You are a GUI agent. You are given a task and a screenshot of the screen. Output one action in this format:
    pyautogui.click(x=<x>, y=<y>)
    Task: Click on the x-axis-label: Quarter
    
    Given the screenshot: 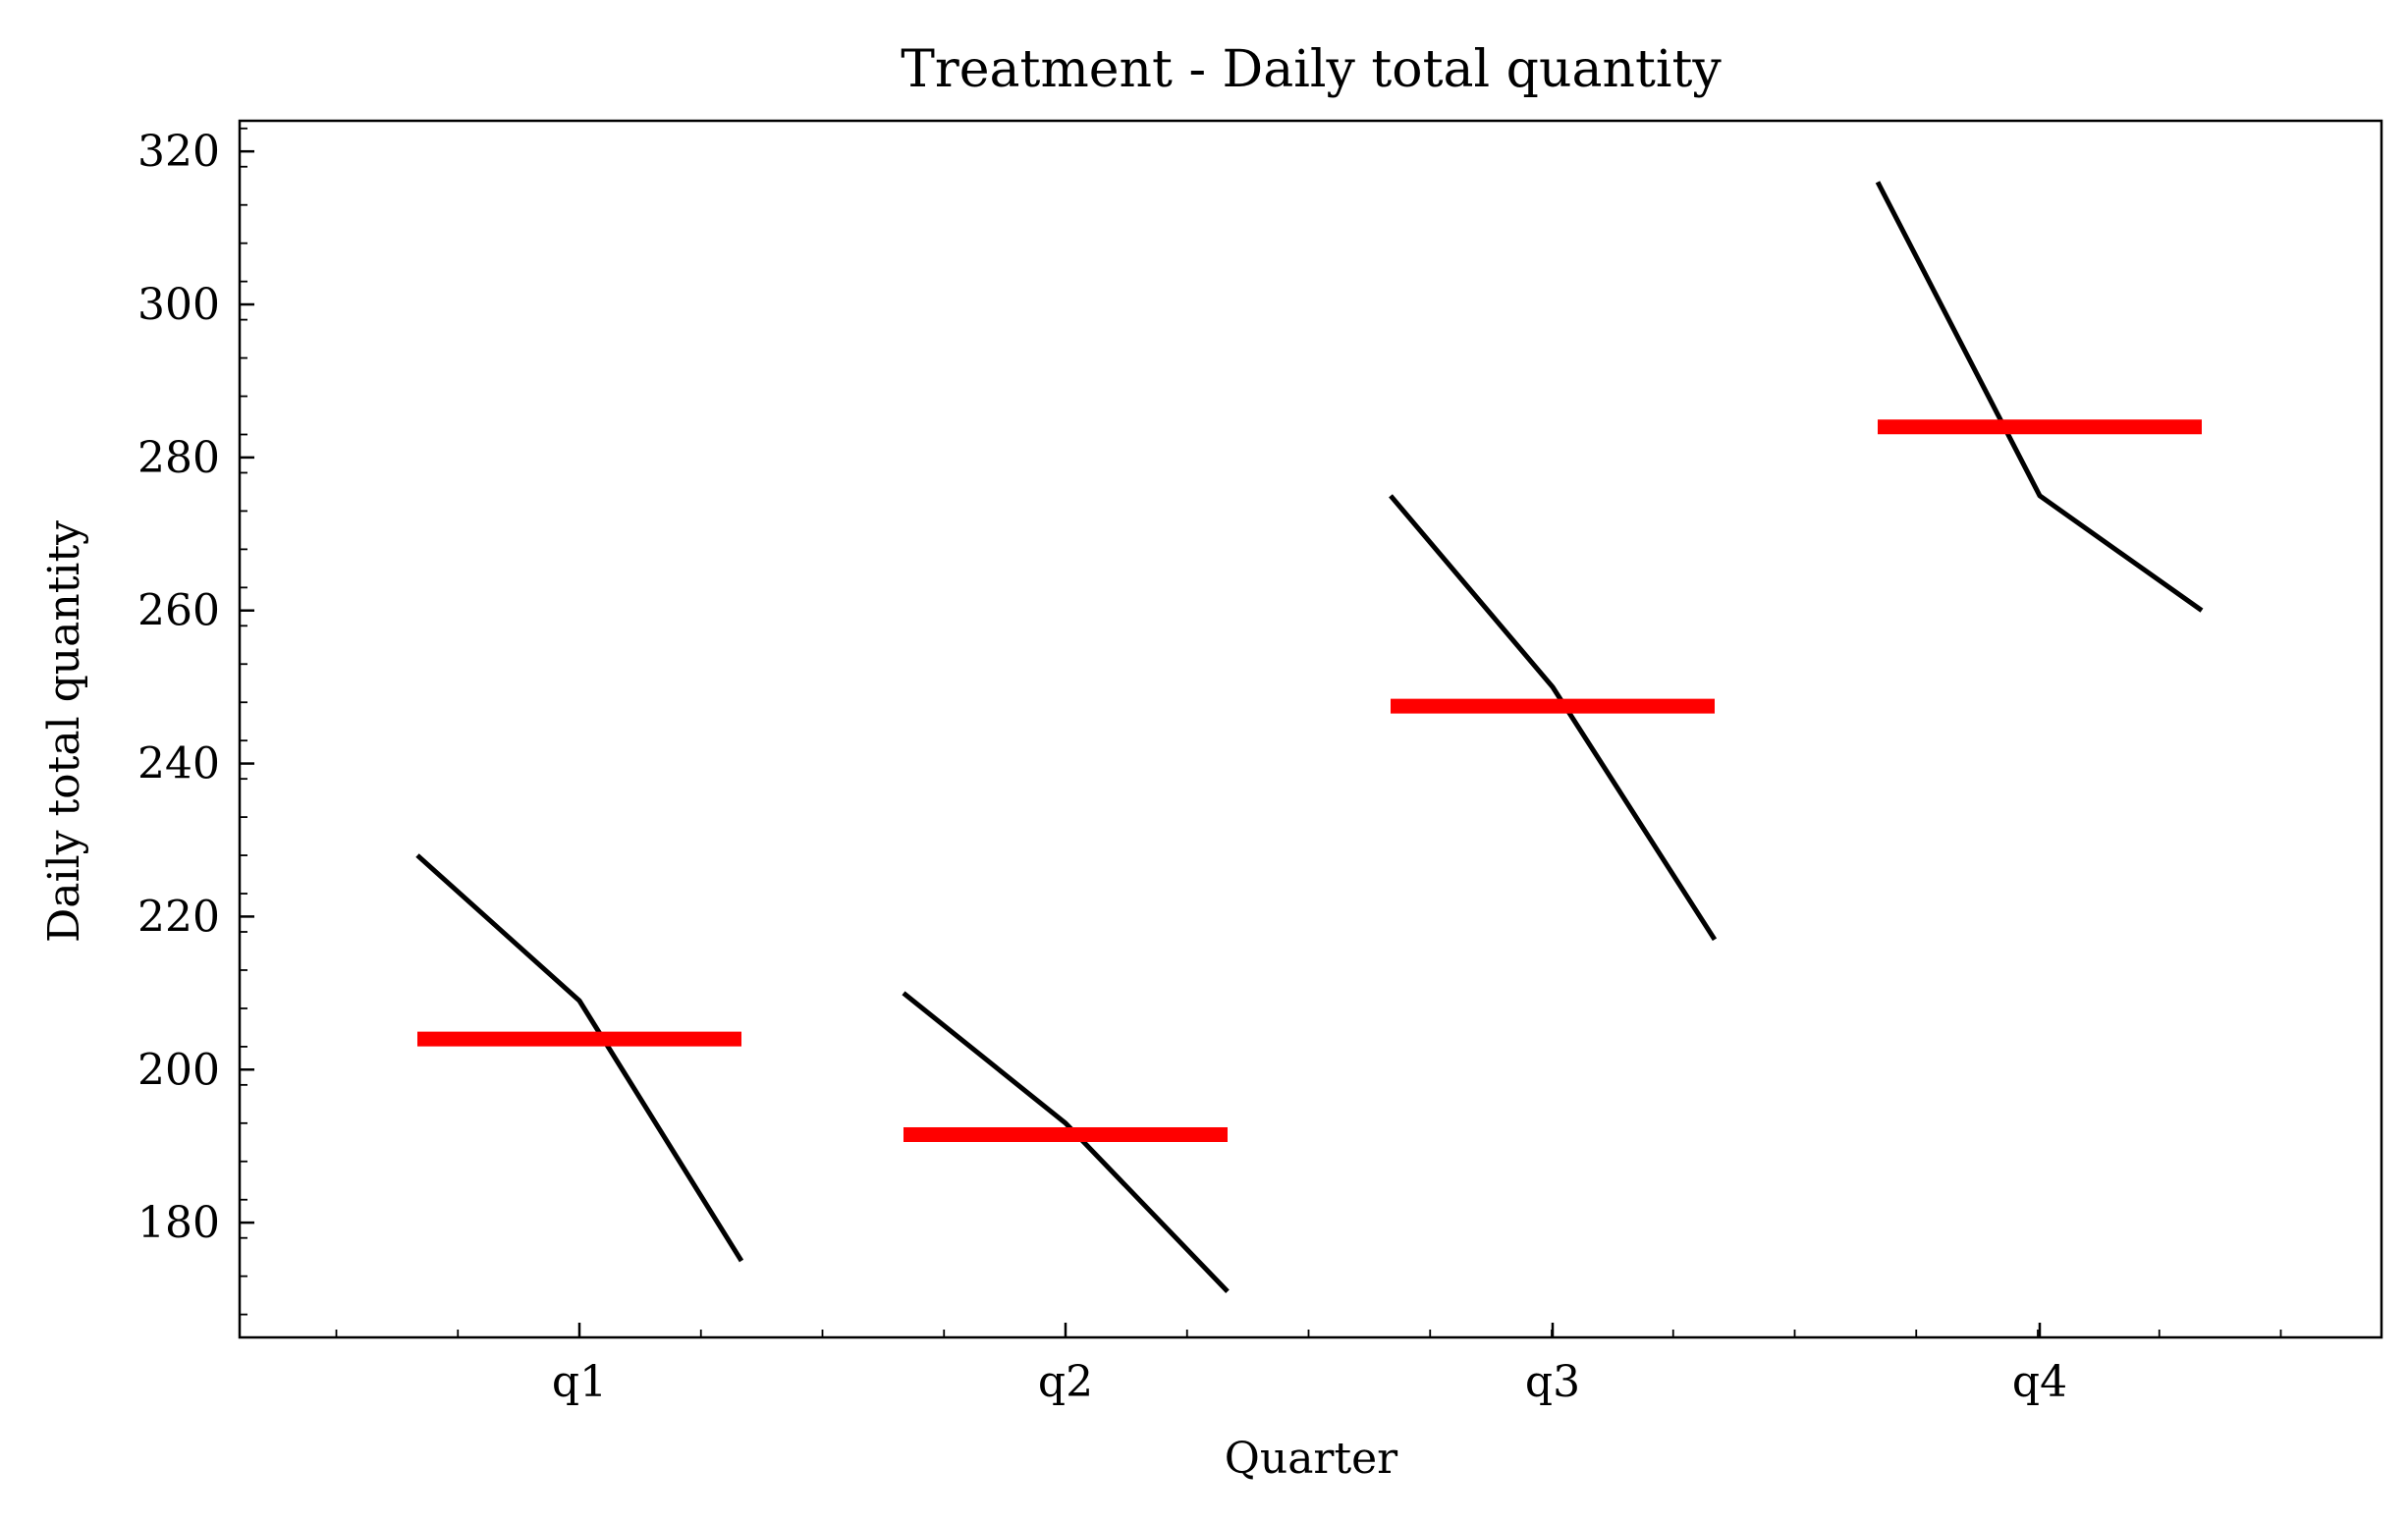 What is the action you would take?
    pyautogui.click(x=1311, y=1459)
    